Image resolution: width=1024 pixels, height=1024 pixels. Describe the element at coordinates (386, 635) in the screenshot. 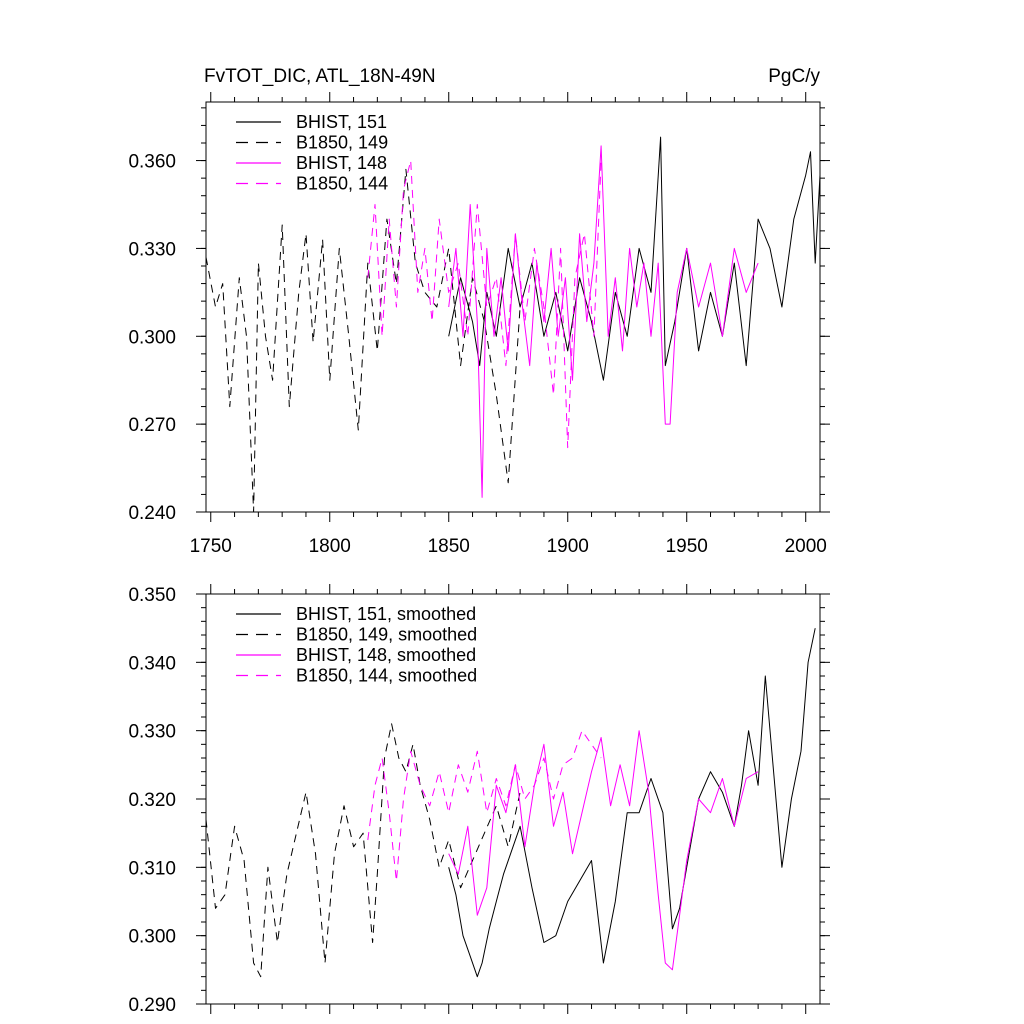

I see `legend-label-1: B1850, 149, smoothed` at that location.